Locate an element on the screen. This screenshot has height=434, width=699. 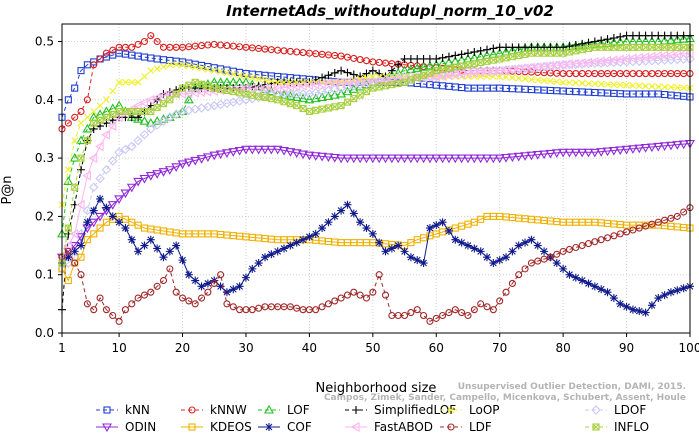
x-axis-ticks: 1 10 20 30 40 50 60 70 80 90 100 is located at coordinates (378, 344).